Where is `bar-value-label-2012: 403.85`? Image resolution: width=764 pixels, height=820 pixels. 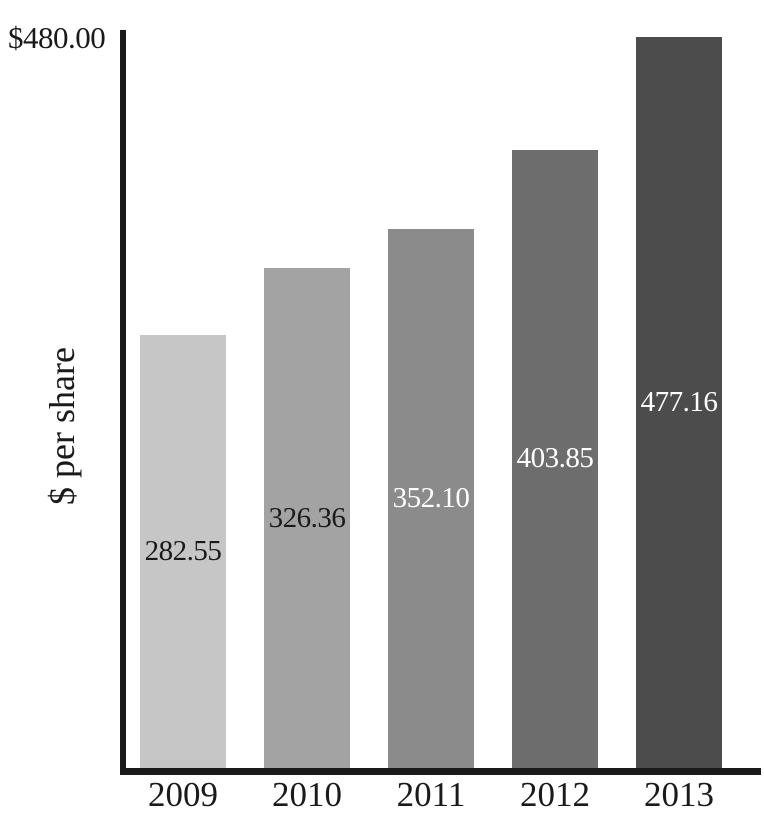
bar-value-label-2012: 403.85 is located at coordinates (555, 458).